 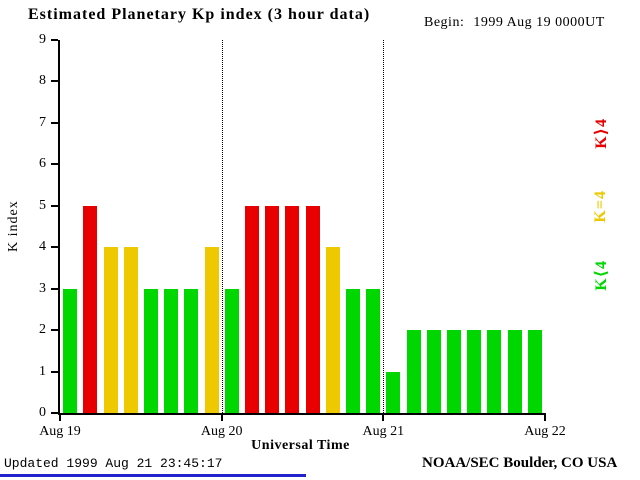 What do you see at coordinates (153, 475) in the screenshot?
I see `bottom-divider-line` at bounding box center [153, 475].